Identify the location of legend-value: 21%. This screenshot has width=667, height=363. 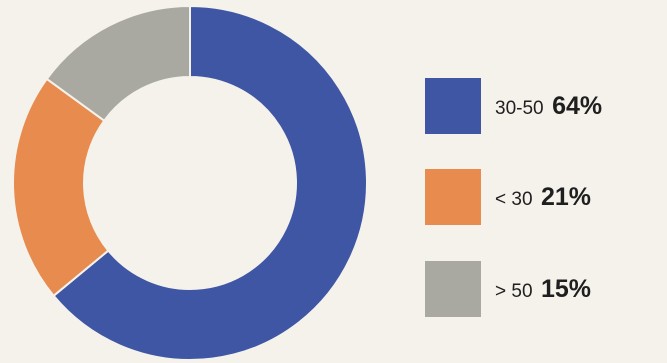
(566, 196).